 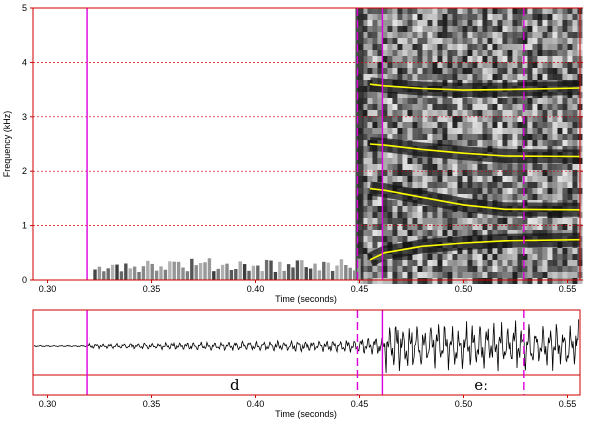 I want to click on spec-time-tick-label: 0.45, so click(x=360, y=289).